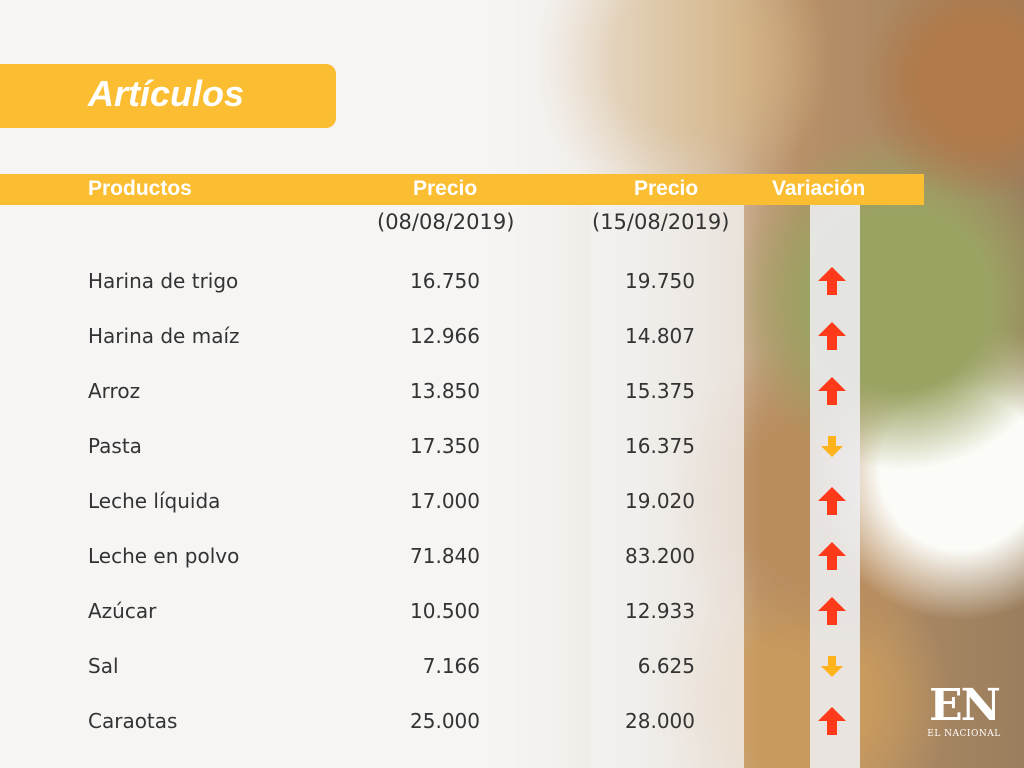  I want to click on table-row: Arroz 13.850 15.375, so click(512, 391).